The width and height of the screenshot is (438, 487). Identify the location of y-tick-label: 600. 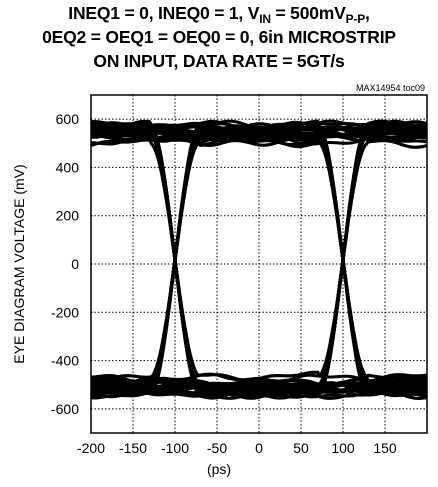
(68, 119).